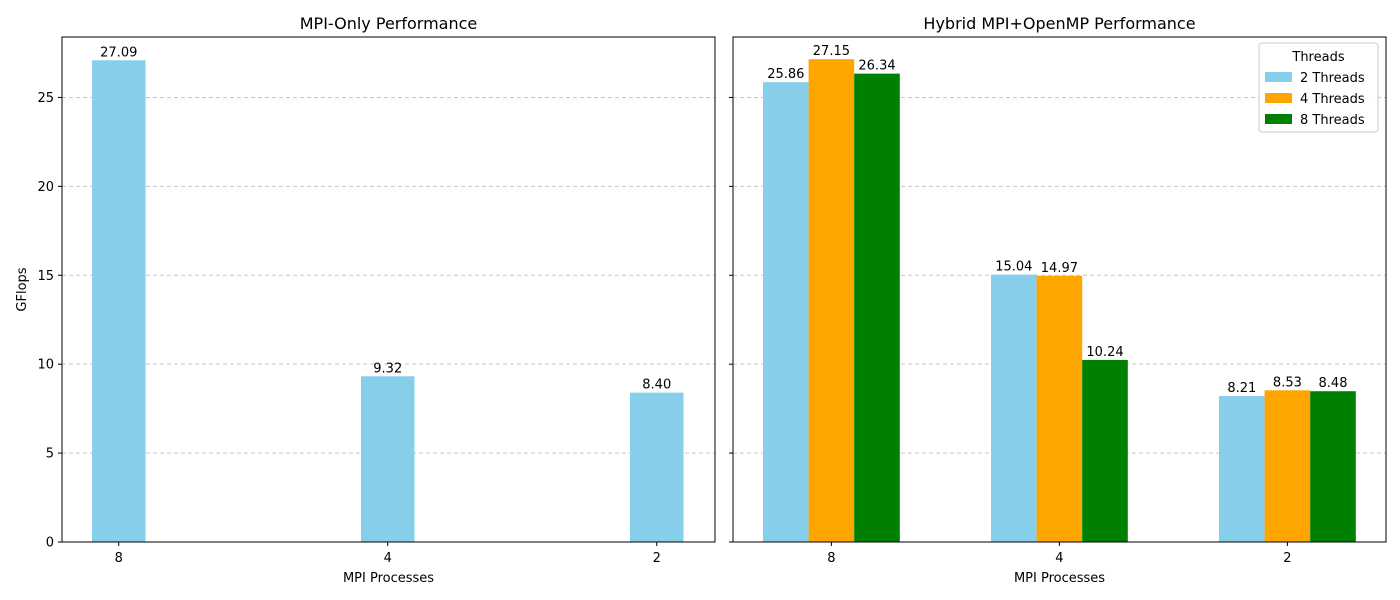 The width and height of the screenshot is (1400, 600). I want to click on data-label: 27.09, so click(118, 52).